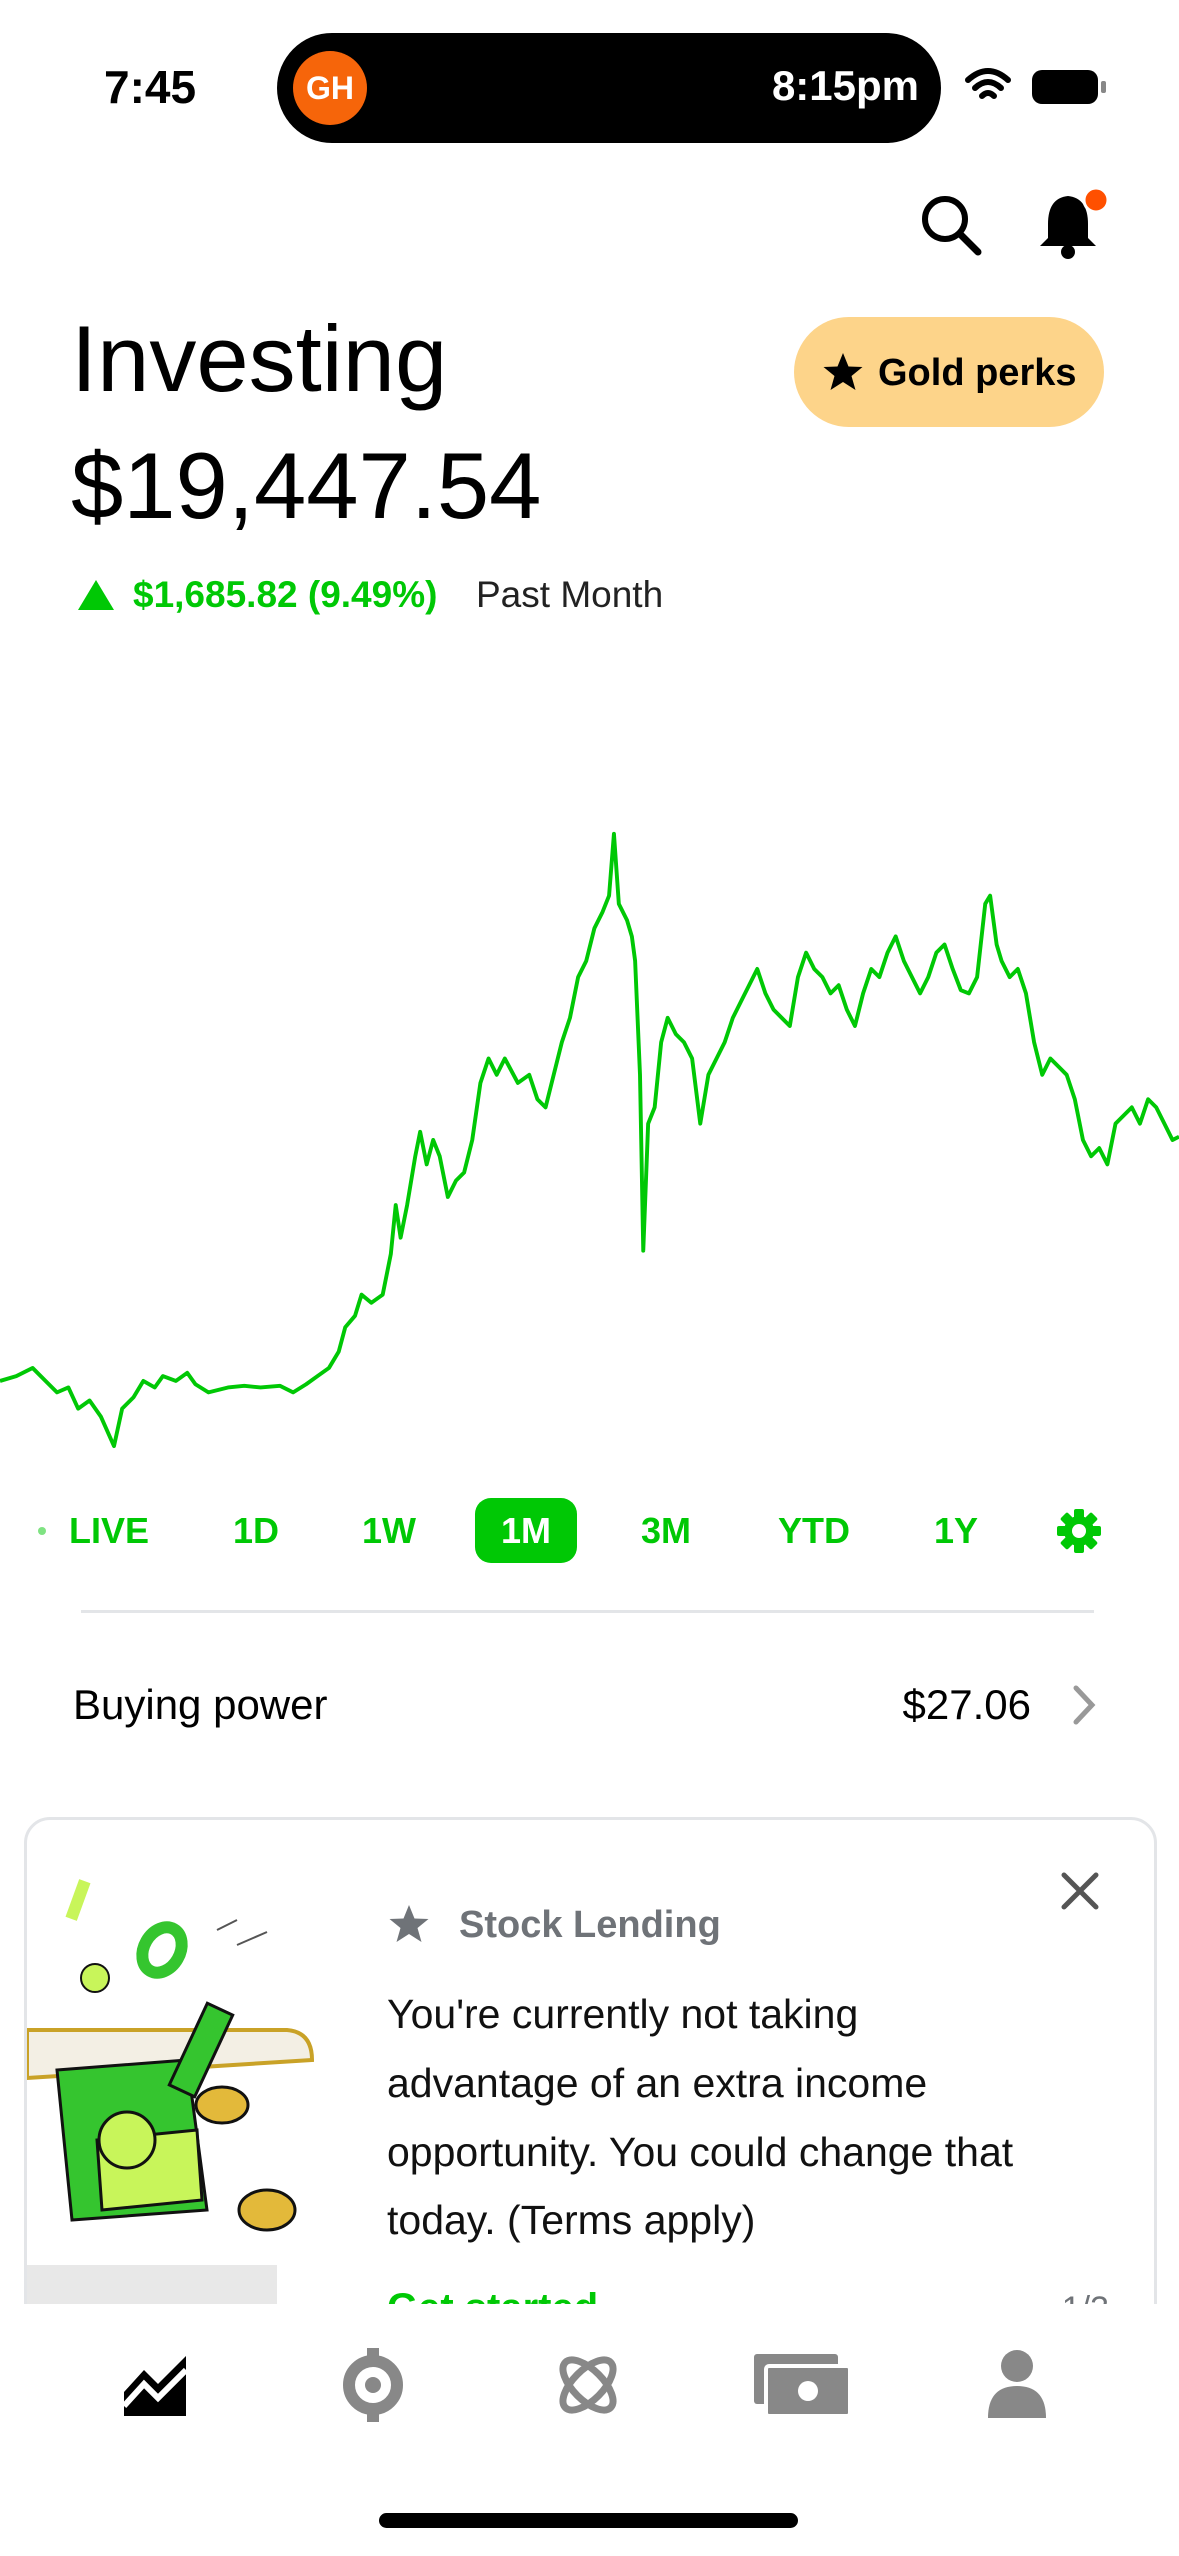  I want to click on range-button: LIVE, so click(109, 1530).